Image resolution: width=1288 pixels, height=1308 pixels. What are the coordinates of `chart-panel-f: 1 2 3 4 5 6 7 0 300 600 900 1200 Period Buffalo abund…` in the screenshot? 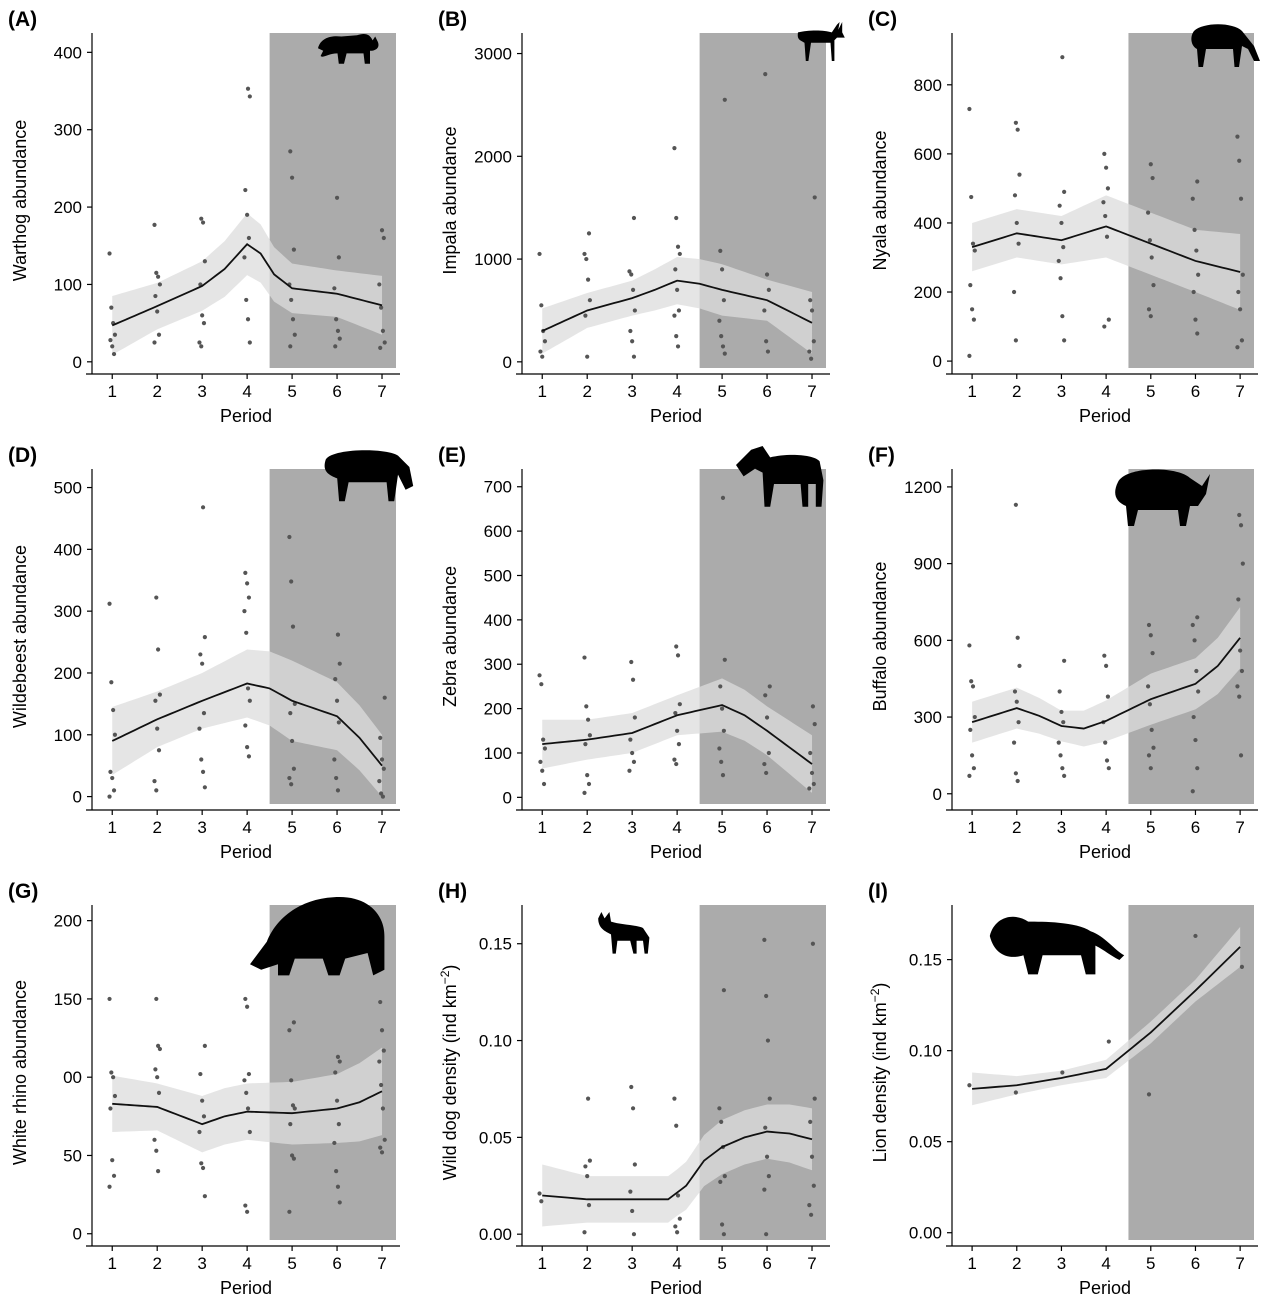 It's located at (1063, 653).